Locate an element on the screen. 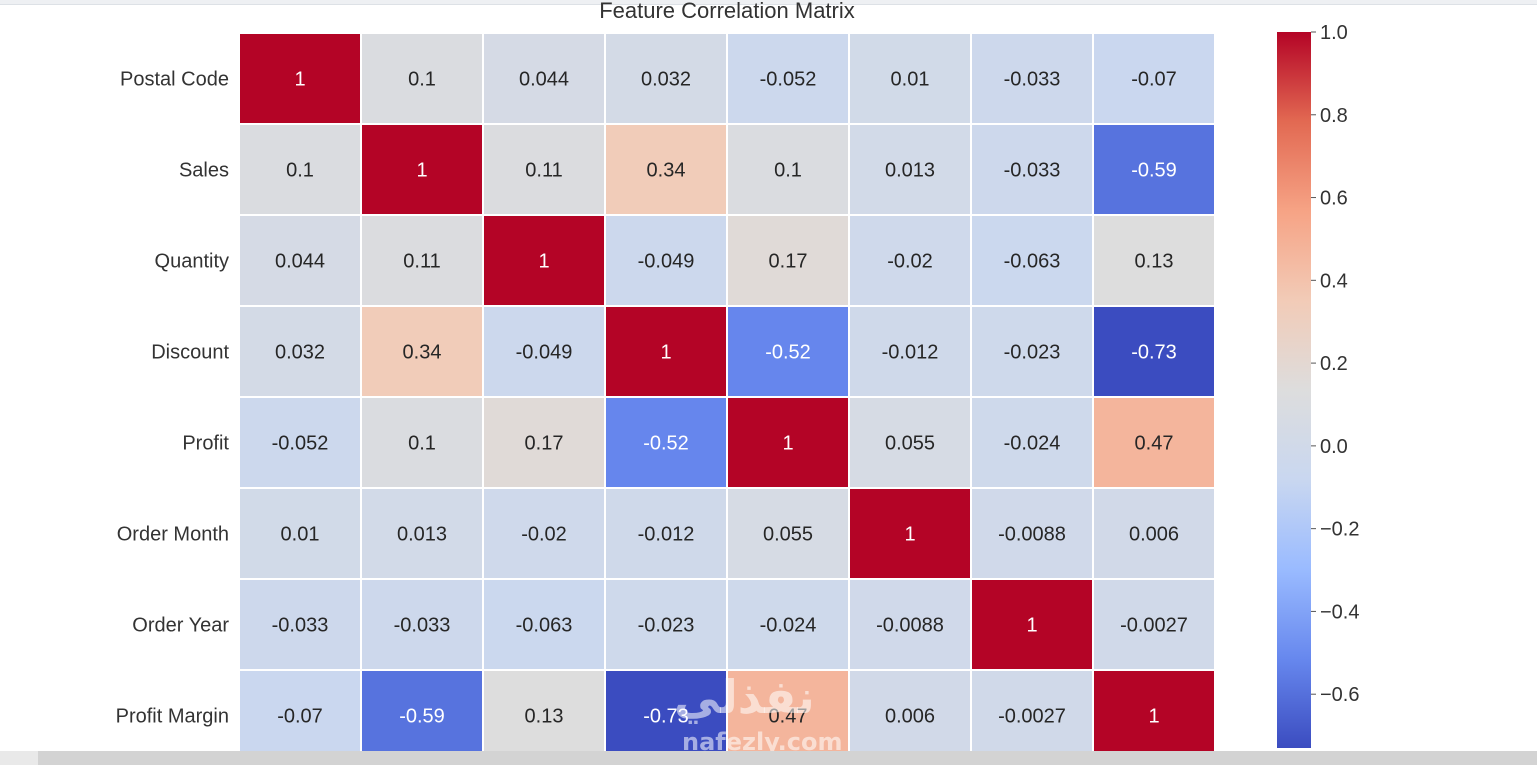 Image resolution: width=1537 pixels, height=765 pixels. colorbar-tick-label: 0.6 is located at coordinates (1334, 199).